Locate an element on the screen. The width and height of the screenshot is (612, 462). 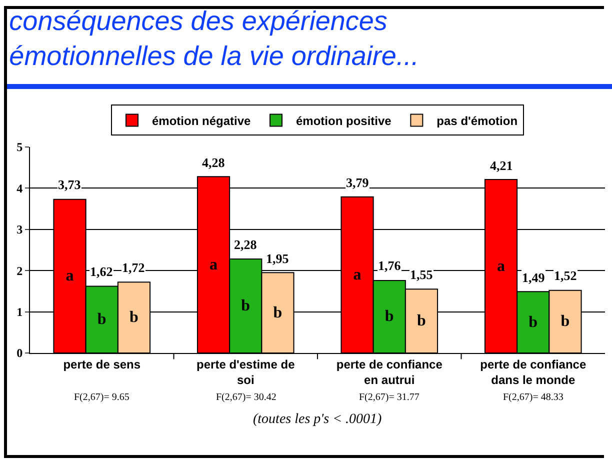
legend-label: pas d'émotion is located at coordinates (477, 121).